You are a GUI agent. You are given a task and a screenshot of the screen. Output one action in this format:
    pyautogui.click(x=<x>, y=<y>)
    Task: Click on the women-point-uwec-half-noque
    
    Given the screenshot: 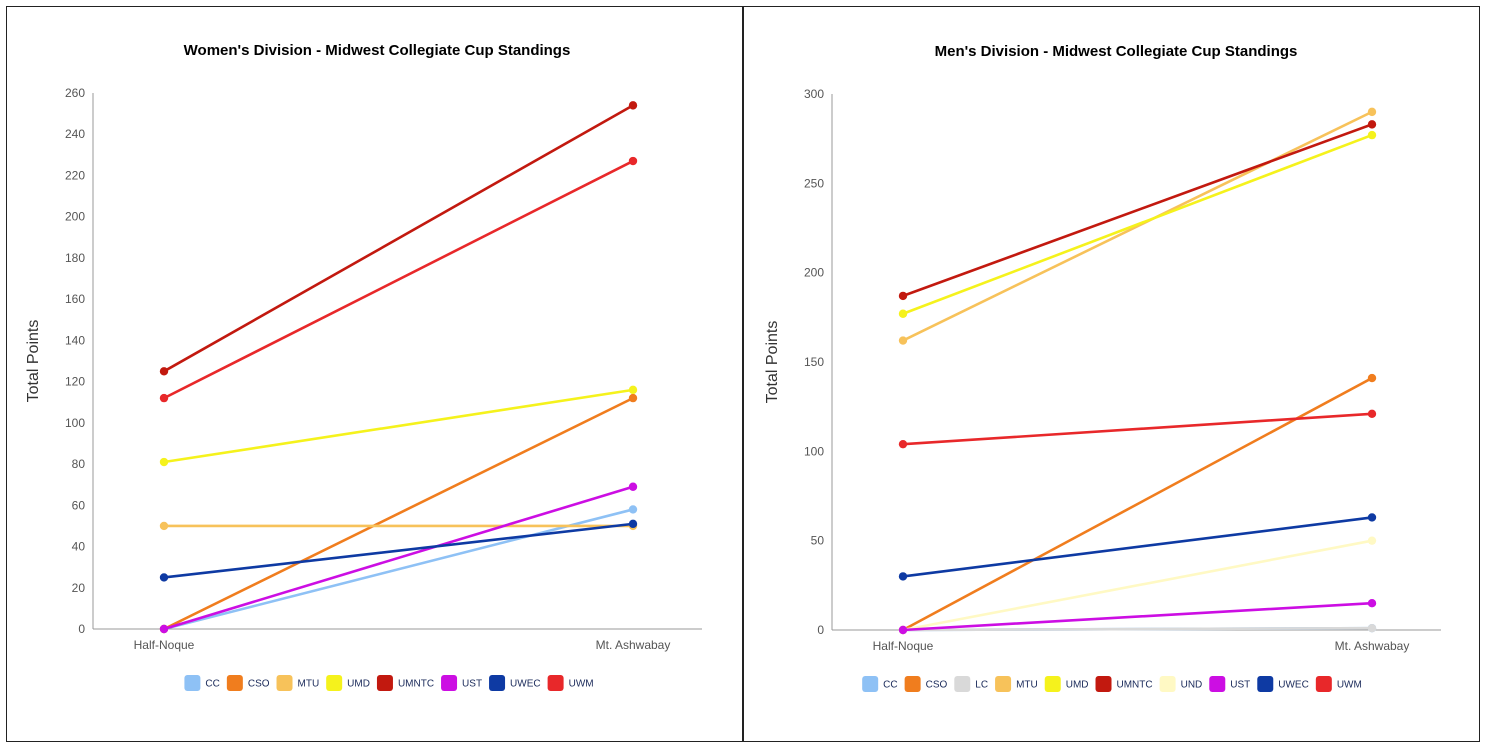 What is the action you would take?
    pyautogui.click(x=164, y=577)
    